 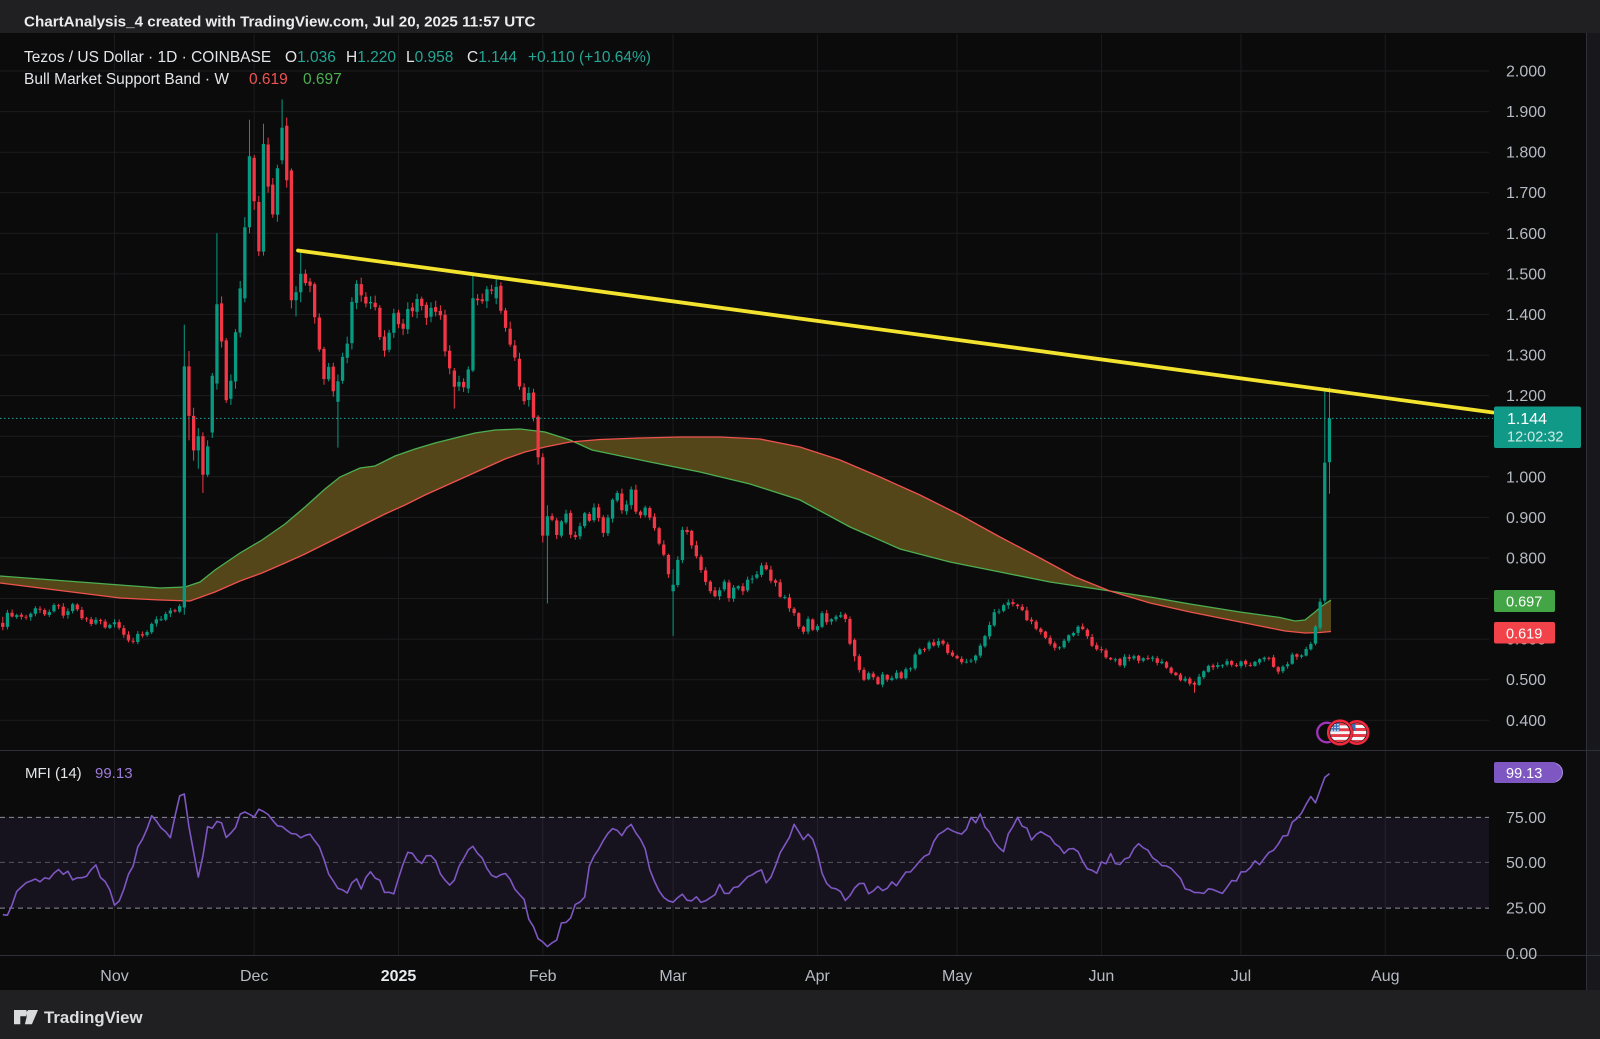 I want to click on svg-text: +0.110 (+10.64%), so click(x=589, y=57).